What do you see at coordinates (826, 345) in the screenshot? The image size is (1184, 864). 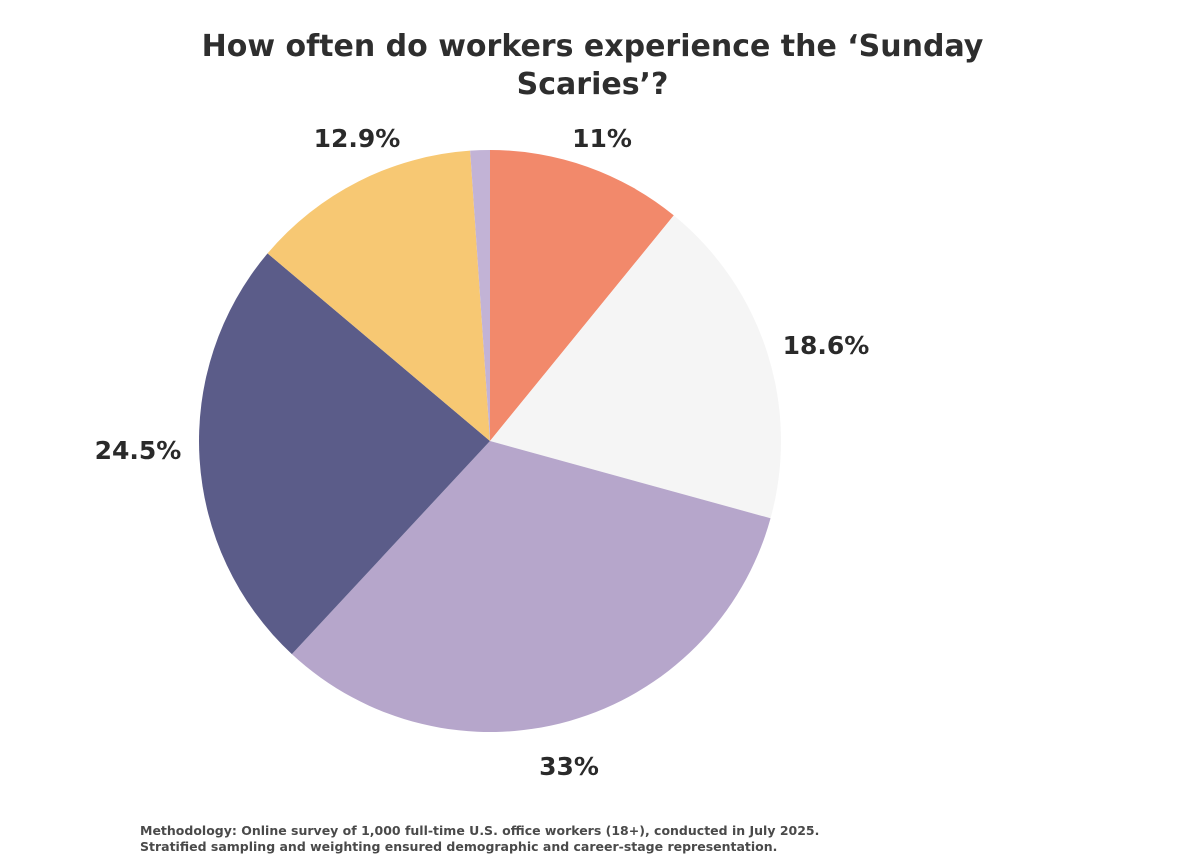 I see `slice-label: 18.6%` at bounding box center [826, 345].